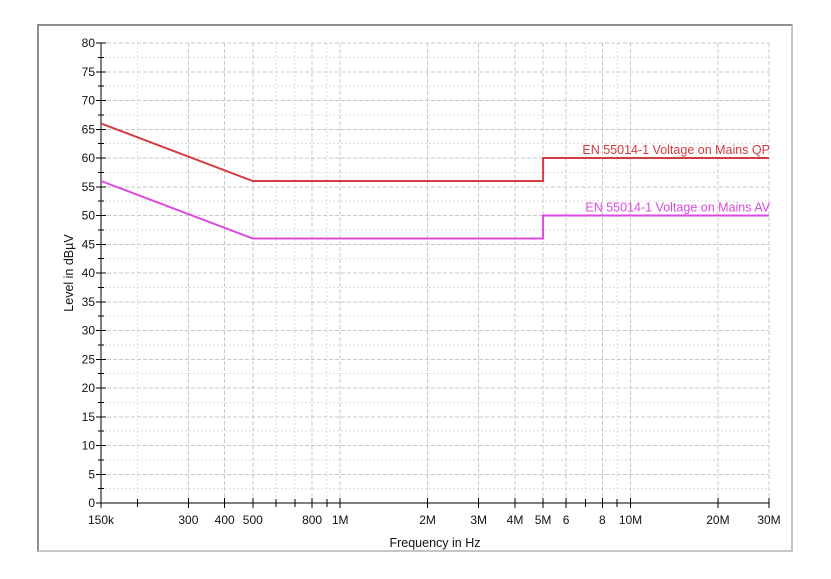 The width and height of the screenshot is (831, 579). I want to click on y-tick-label: 80, so click(89, 43).